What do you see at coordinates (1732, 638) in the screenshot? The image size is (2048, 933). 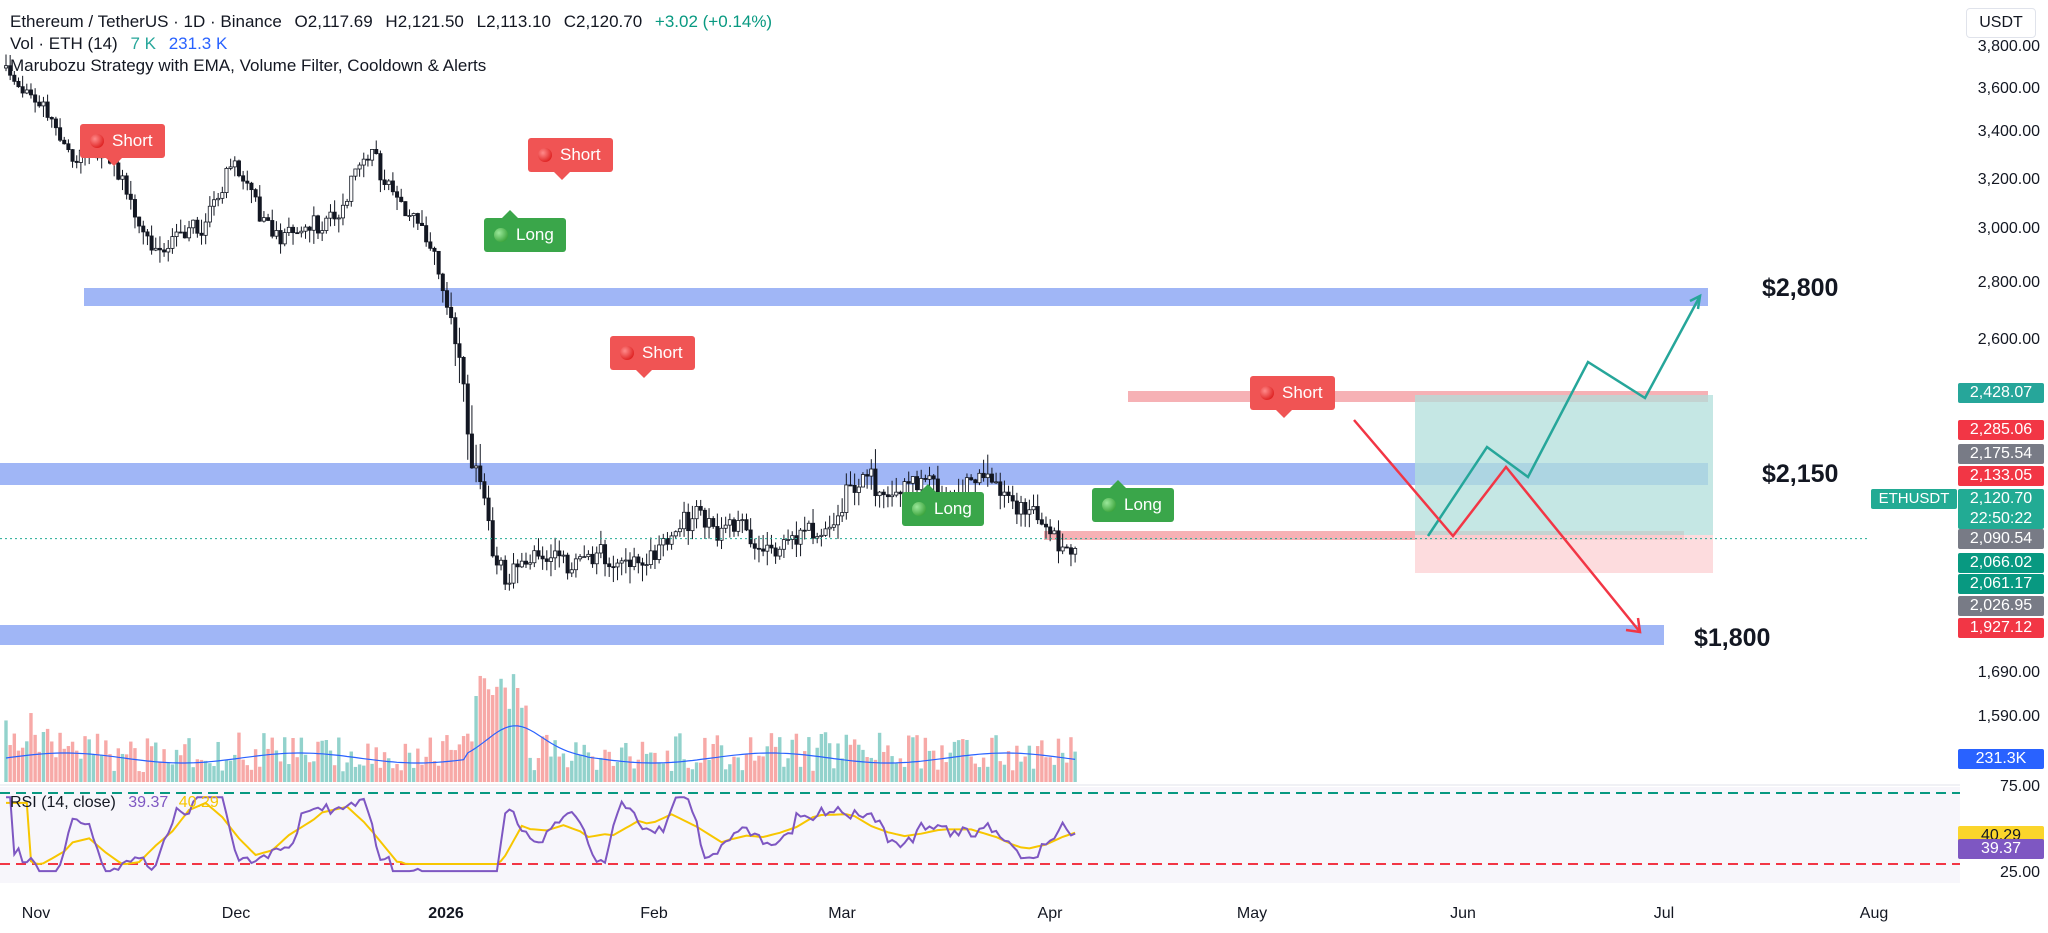 I see `level-label-bottom: $1,800` at bounding box center [1732, 638].